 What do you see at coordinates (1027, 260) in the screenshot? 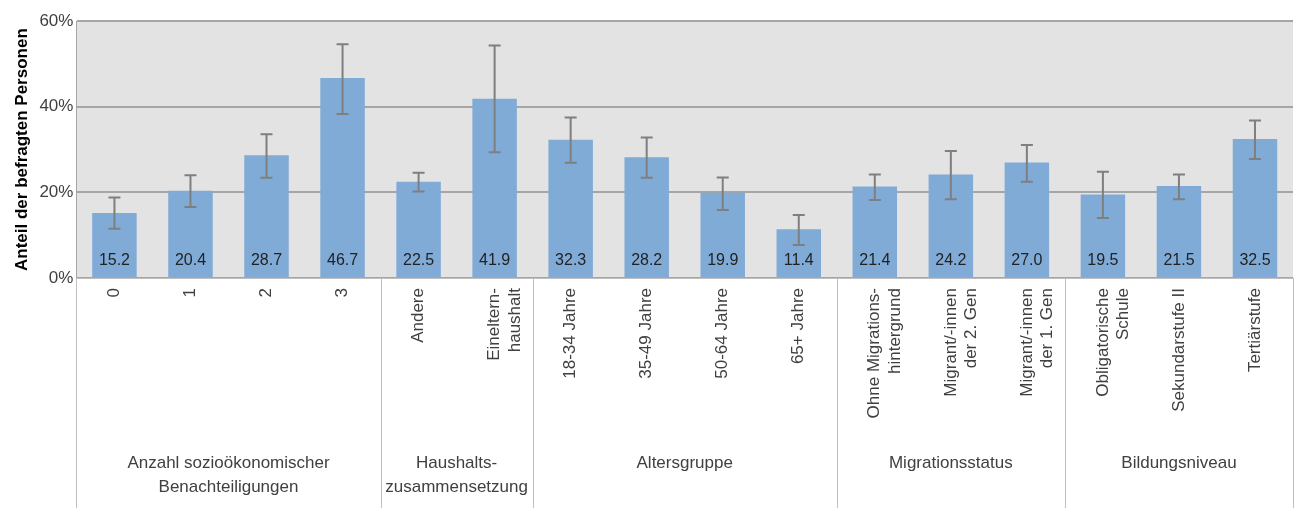
I see `data-label: 27.0` at bounding box center [1027, 260].